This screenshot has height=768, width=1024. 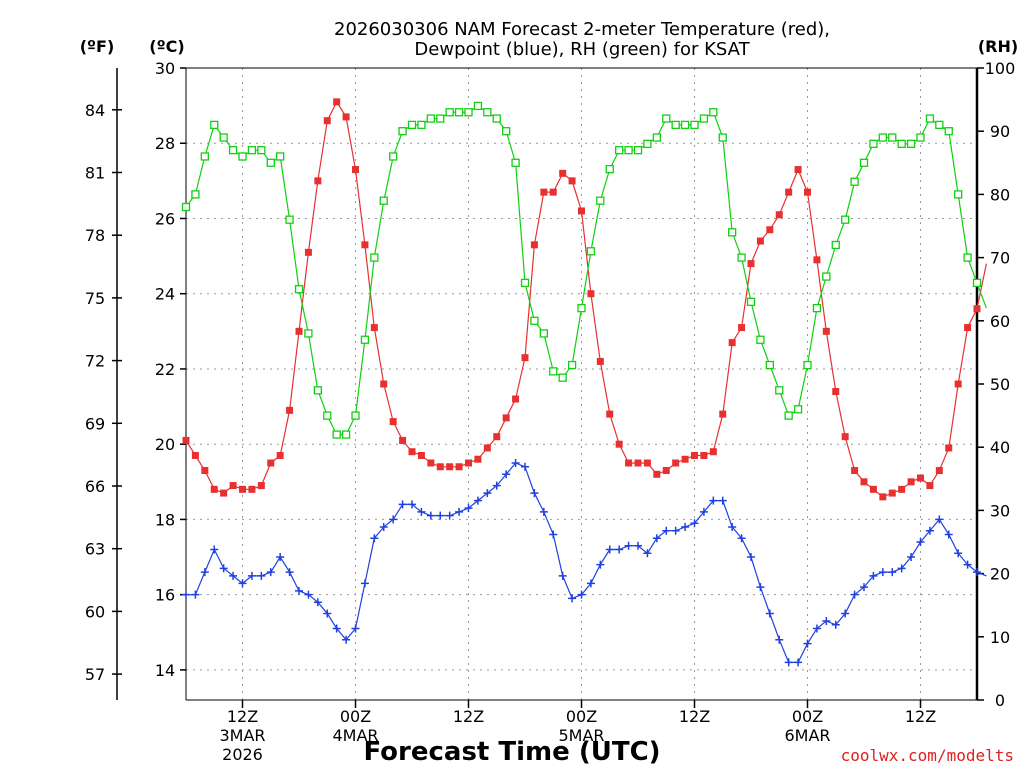 What do you see at coordinates (95, 486) in the screenshot?
I see `fahrenheit-tick-label: 66` at bounding box center [95, 486].